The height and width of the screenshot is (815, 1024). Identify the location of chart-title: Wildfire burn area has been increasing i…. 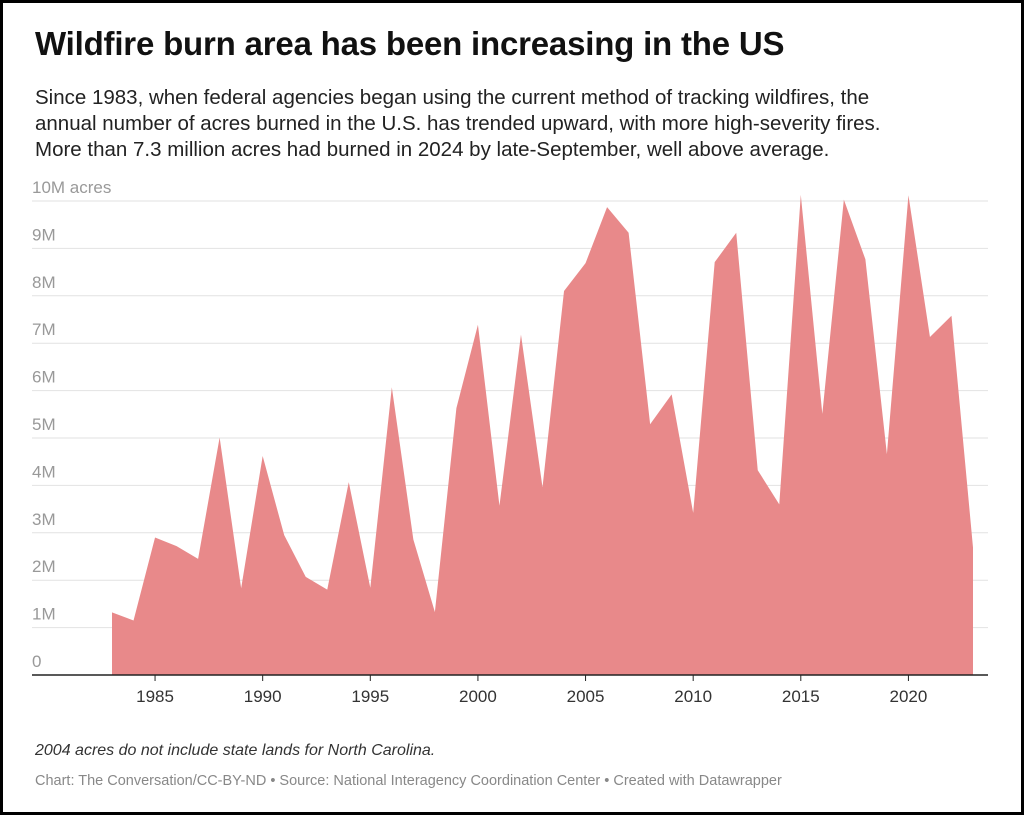
(410, 43).